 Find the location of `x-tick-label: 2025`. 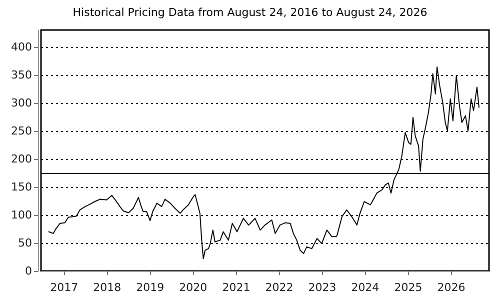

x-tick-label: 2025 is located at coordinates (408, 287).